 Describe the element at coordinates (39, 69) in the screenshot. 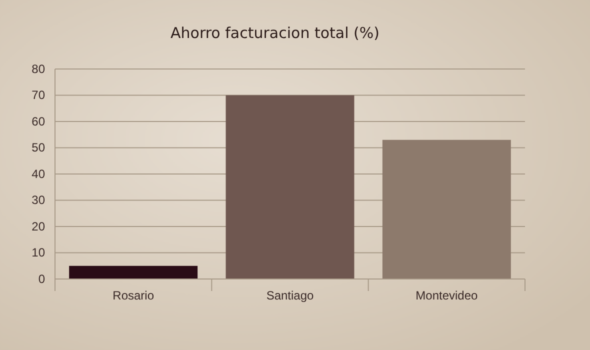

I see `y-tick-label: 80` at that location.